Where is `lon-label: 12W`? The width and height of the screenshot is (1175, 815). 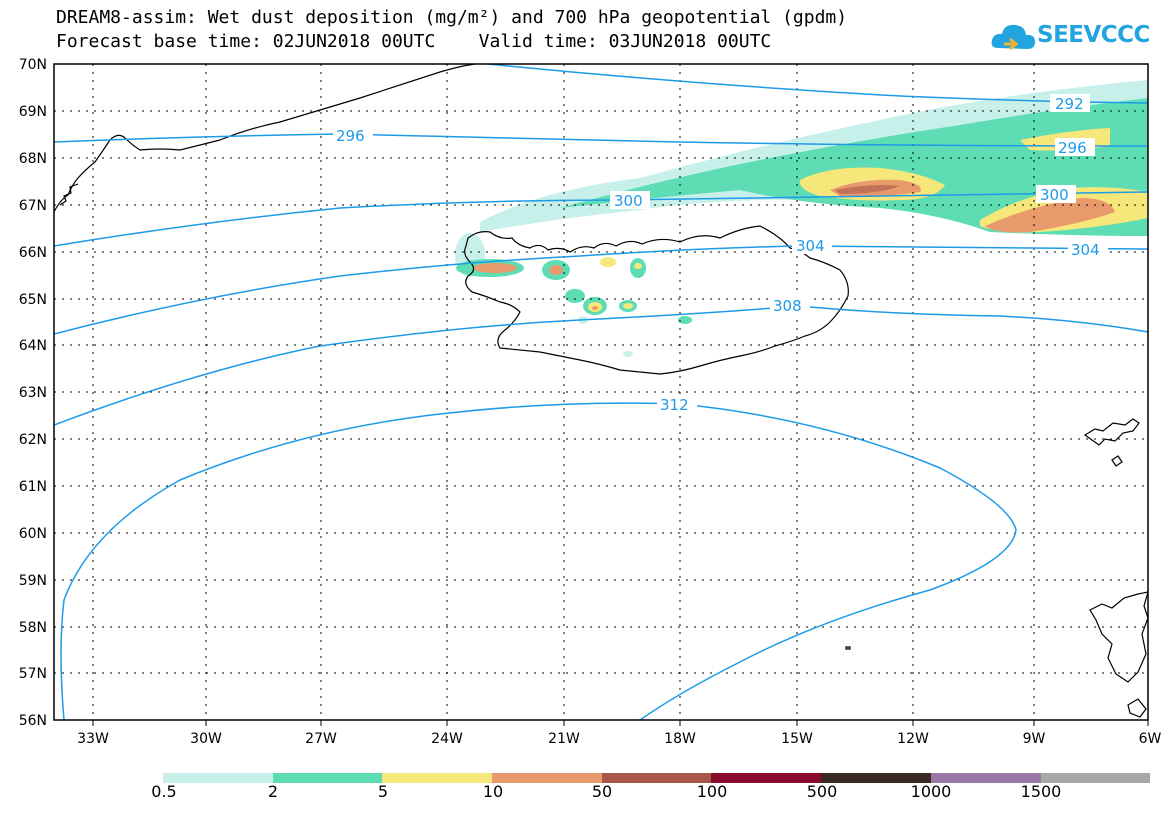
lon-label: 12W is located at coordinates (913, 739).